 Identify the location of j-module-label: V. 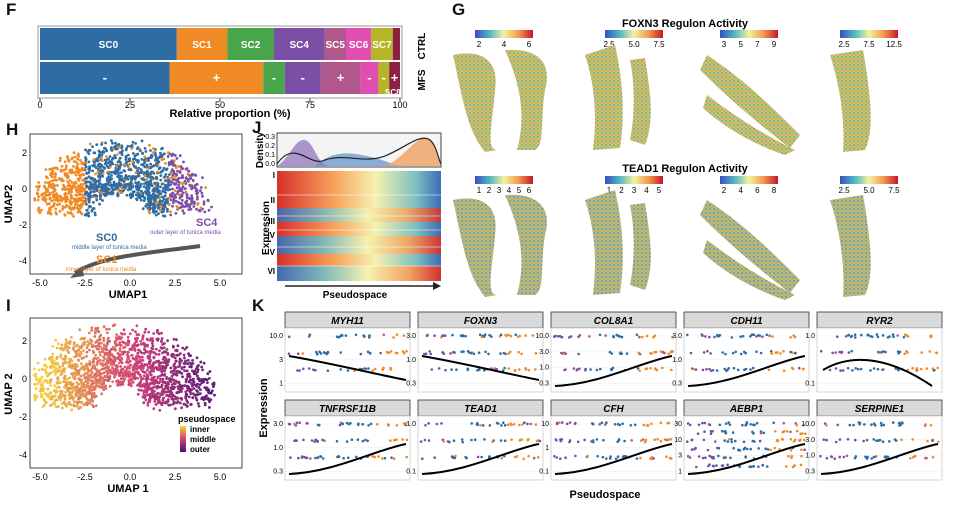
(273, 252).